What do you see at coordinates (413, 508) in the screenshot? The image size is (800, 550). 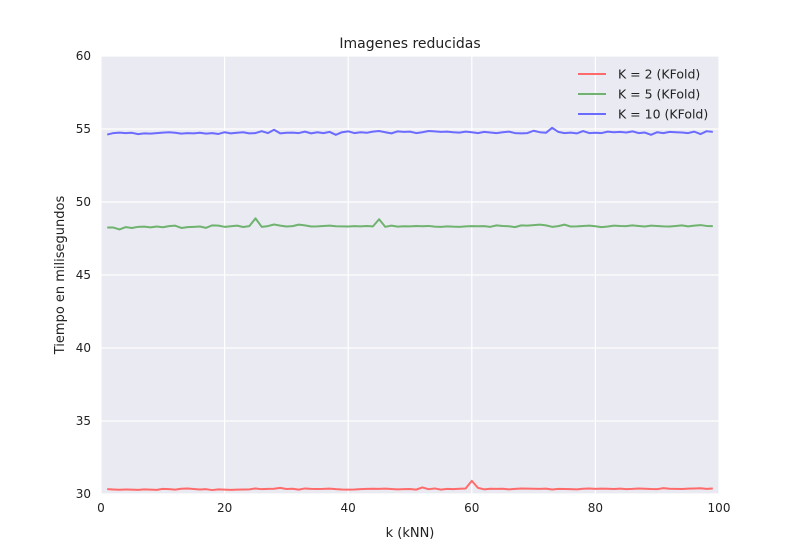 I see `x-tick-labels: 0 20 40 60 80 100` at bounding box center [413, 508].